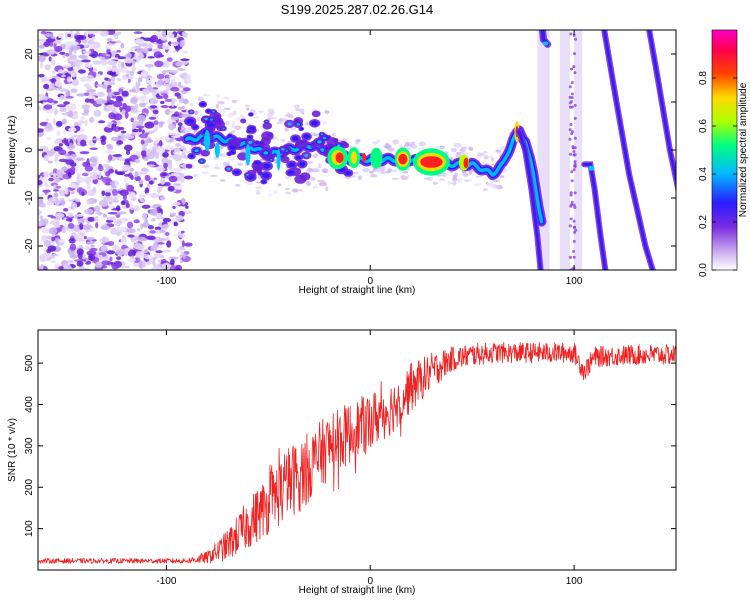 The height and width of the screenshot is (600, 750). What do you see at coordinates (703, 174) in the screenshot?
I see `colorbar-tick-label: 0.4` at bounding box center [703, 174].